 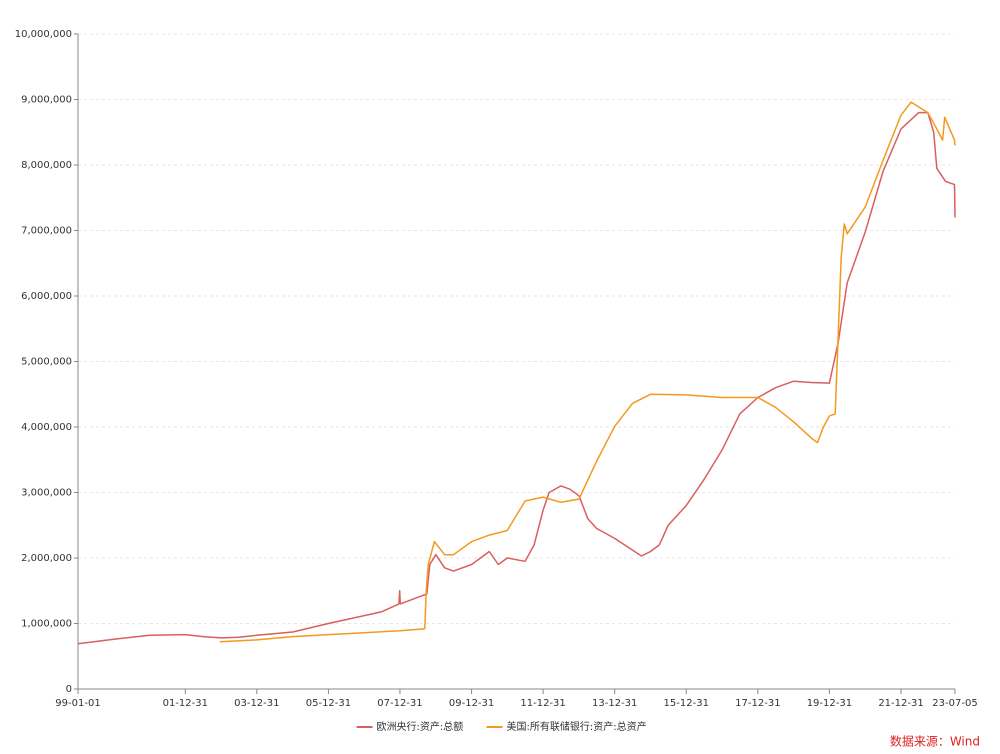 What do you see at coordinates (256, 703) in the screenshot?
I see `x-tick-label: 03-12-31` at bounding box center [256, 703].